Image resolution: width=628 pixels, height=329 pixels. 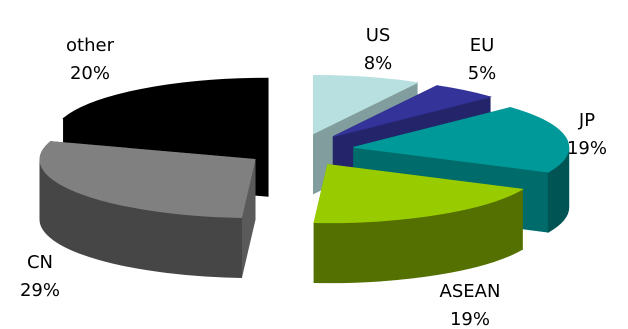 I want to click on value-label: 8%, so click(x=378, y=63).